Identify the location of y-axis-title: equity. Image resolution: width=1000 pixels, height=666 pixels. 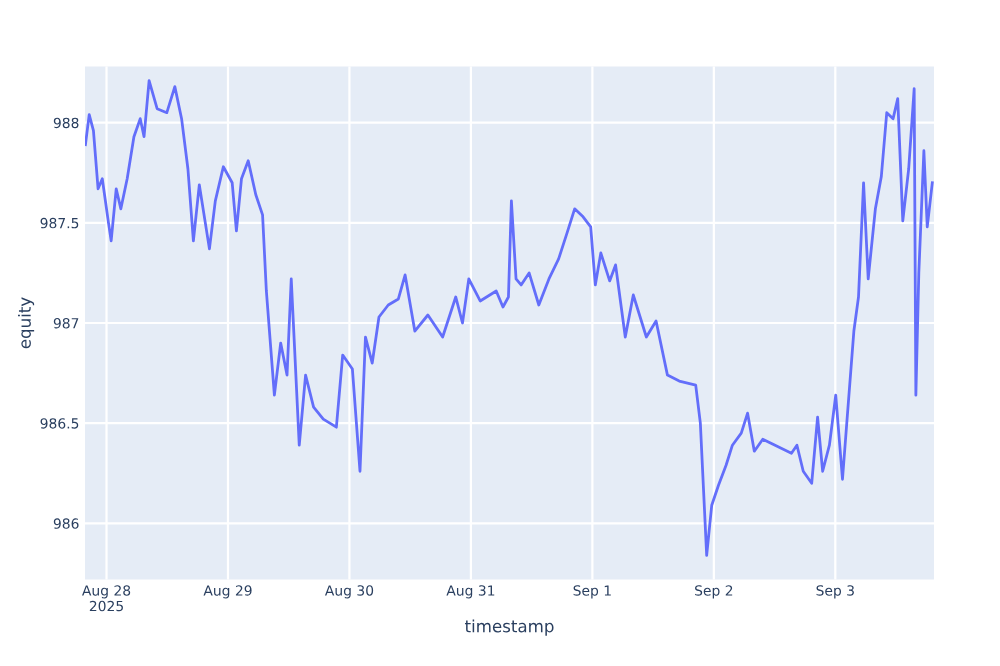
(26, 323).